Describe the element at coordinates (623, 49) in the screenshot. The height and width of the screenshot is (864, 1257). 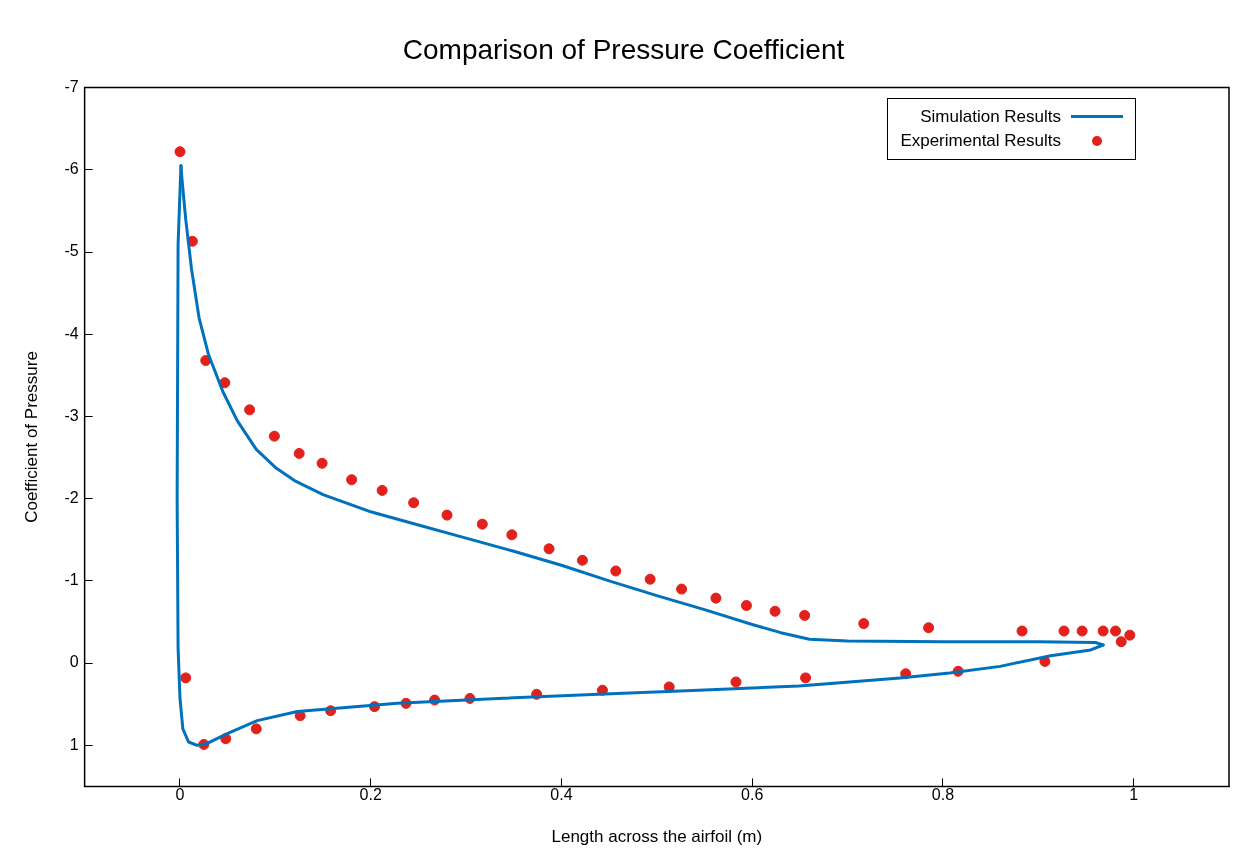
I see `chart-title: Comparison of Pressure Coefficient` at that location.